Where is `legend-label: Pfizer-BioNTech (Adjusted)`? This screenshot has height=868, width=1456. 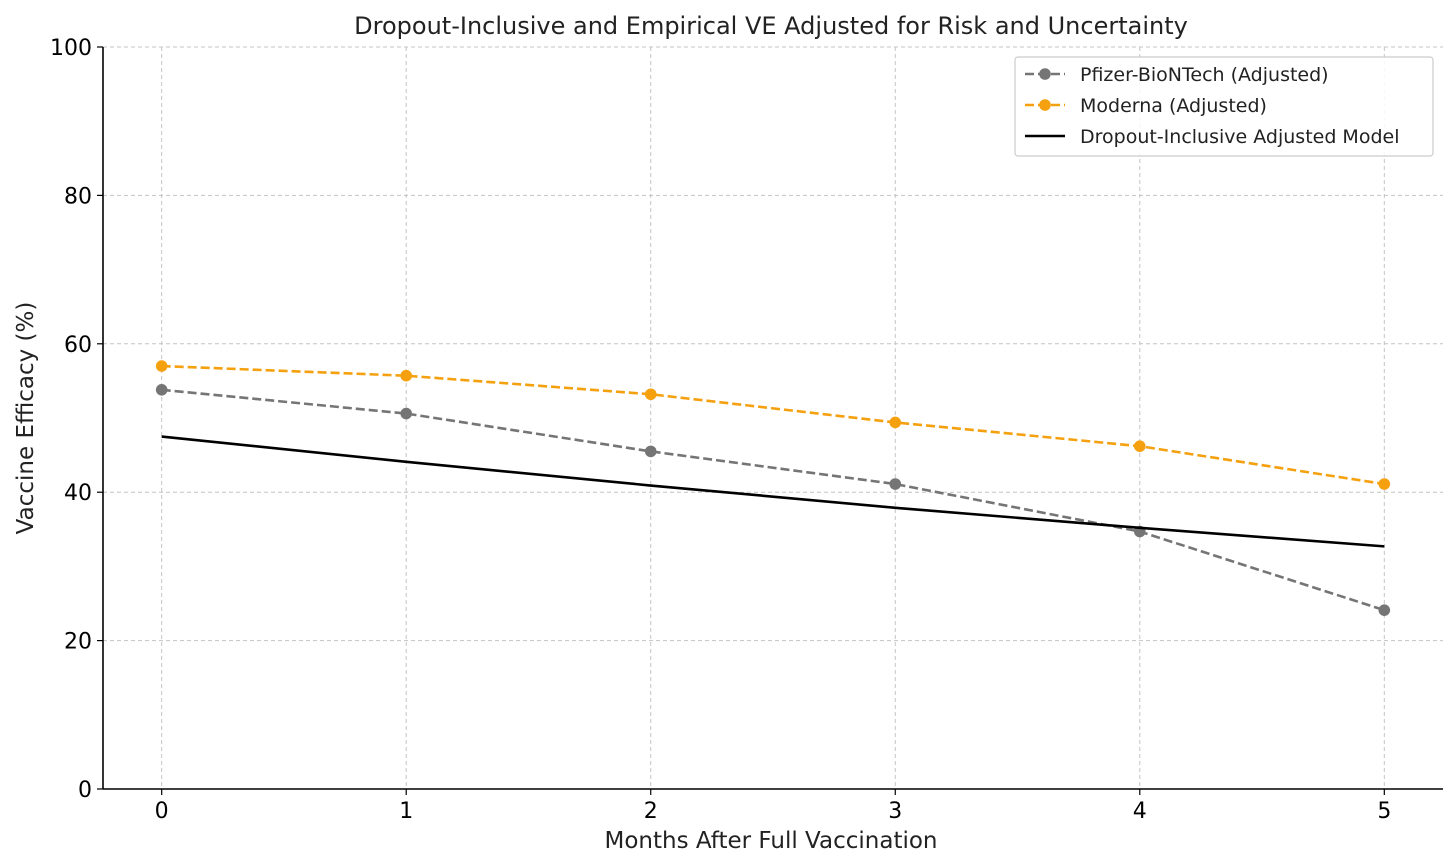 legend-label: Pfizer-BioNTech (Adjusted) is located at coordinates (1204, 75).